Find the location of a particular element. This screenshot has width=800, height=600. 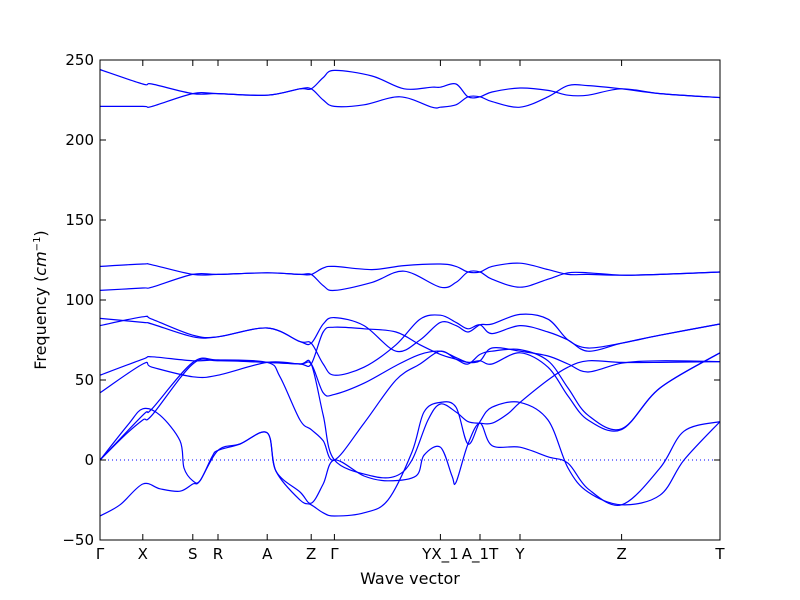

y-tick-label: 250 is located at coordinates (79, 60).